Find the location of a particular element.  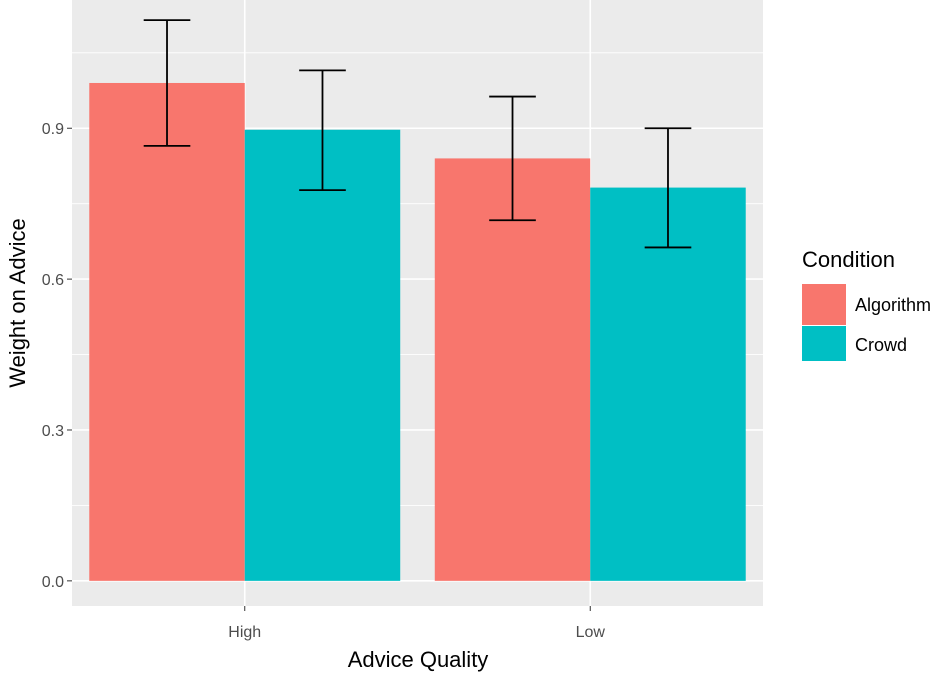

legend-label-algorithm: Algorithm is located at coordinates (893, 305).